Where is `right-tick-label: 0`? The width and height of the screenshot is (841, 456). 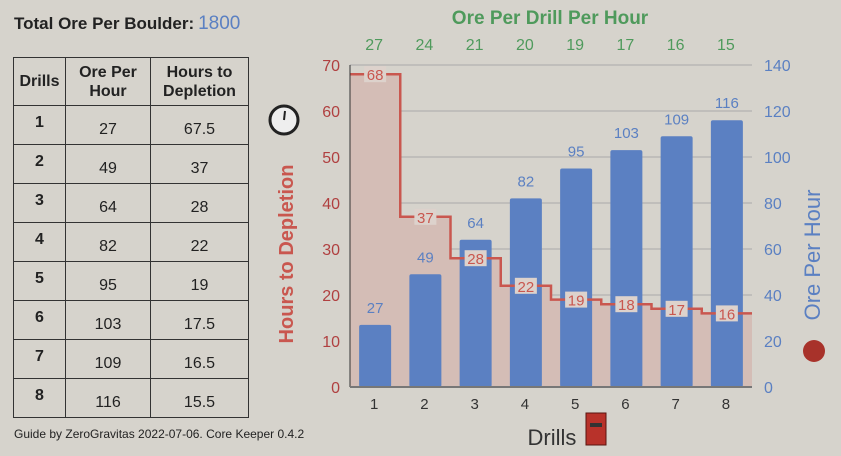
right-tick-label: 0 is located at coordinates (768, 388).